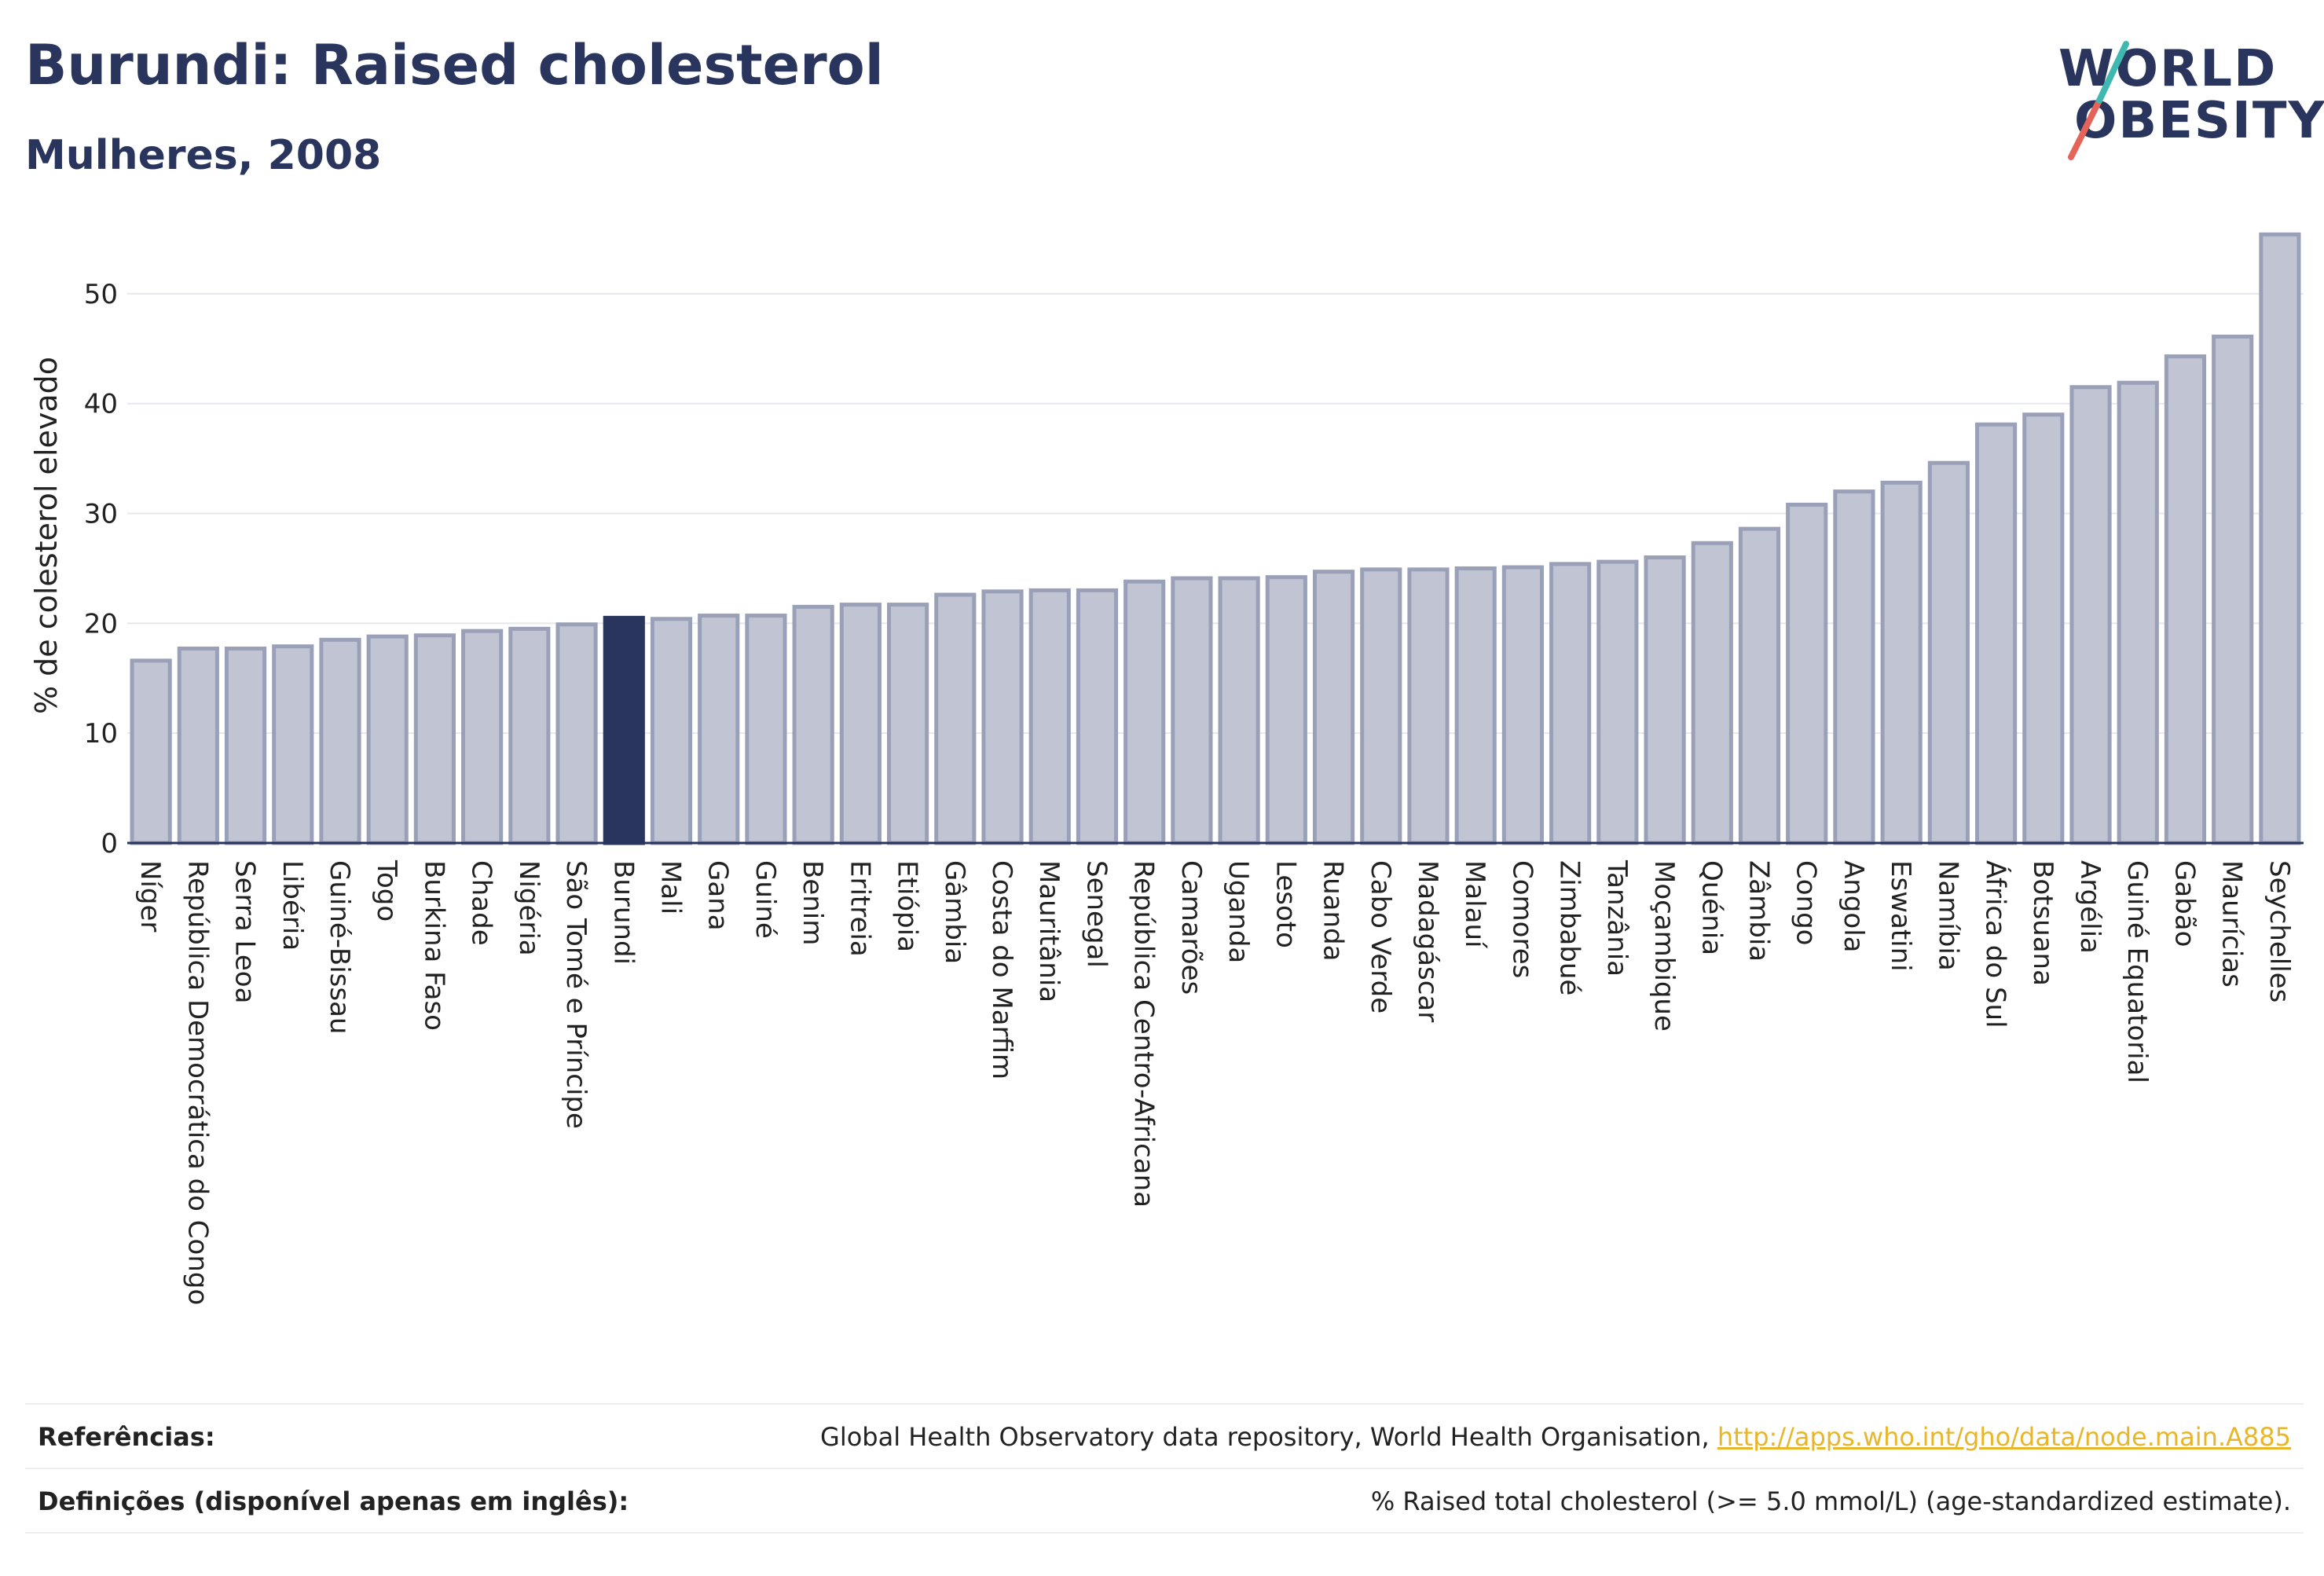 The width and height of the screenshot is (2324, 1576). Describe the element at coordinates (860, 724) in the screenshot. I see `bar-eritreia` at that location.